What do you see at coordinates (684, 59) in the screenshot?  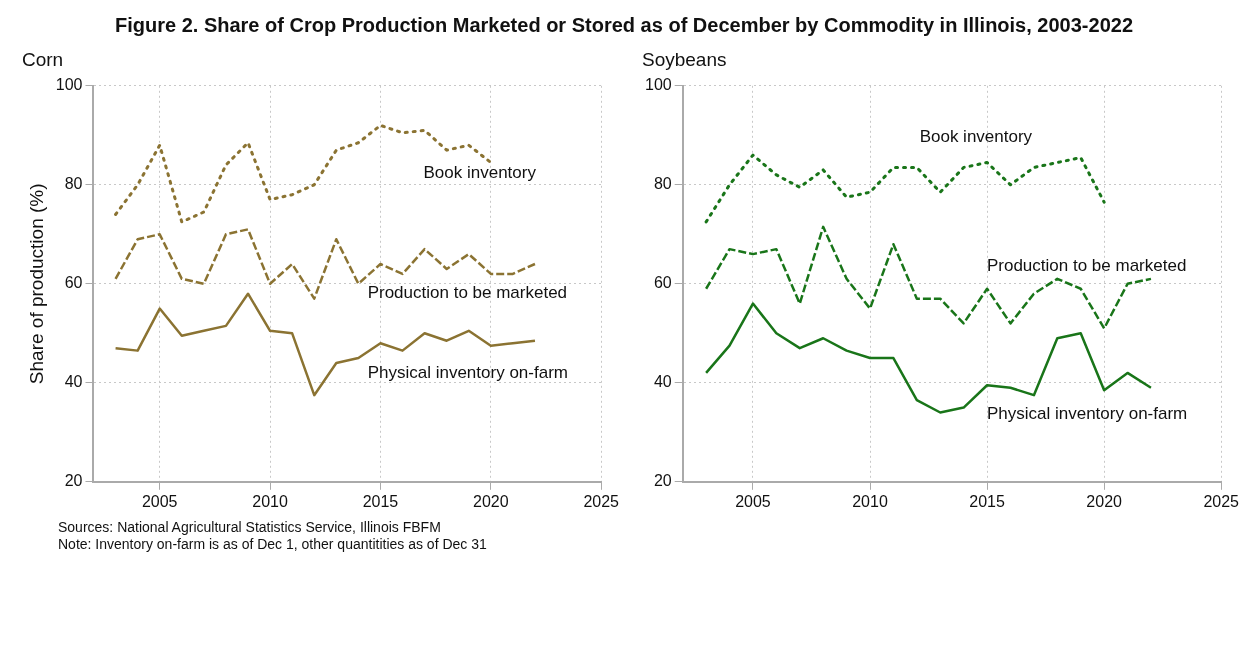 I see `chart-title: Soybeans` at bounding box center [684, 59].